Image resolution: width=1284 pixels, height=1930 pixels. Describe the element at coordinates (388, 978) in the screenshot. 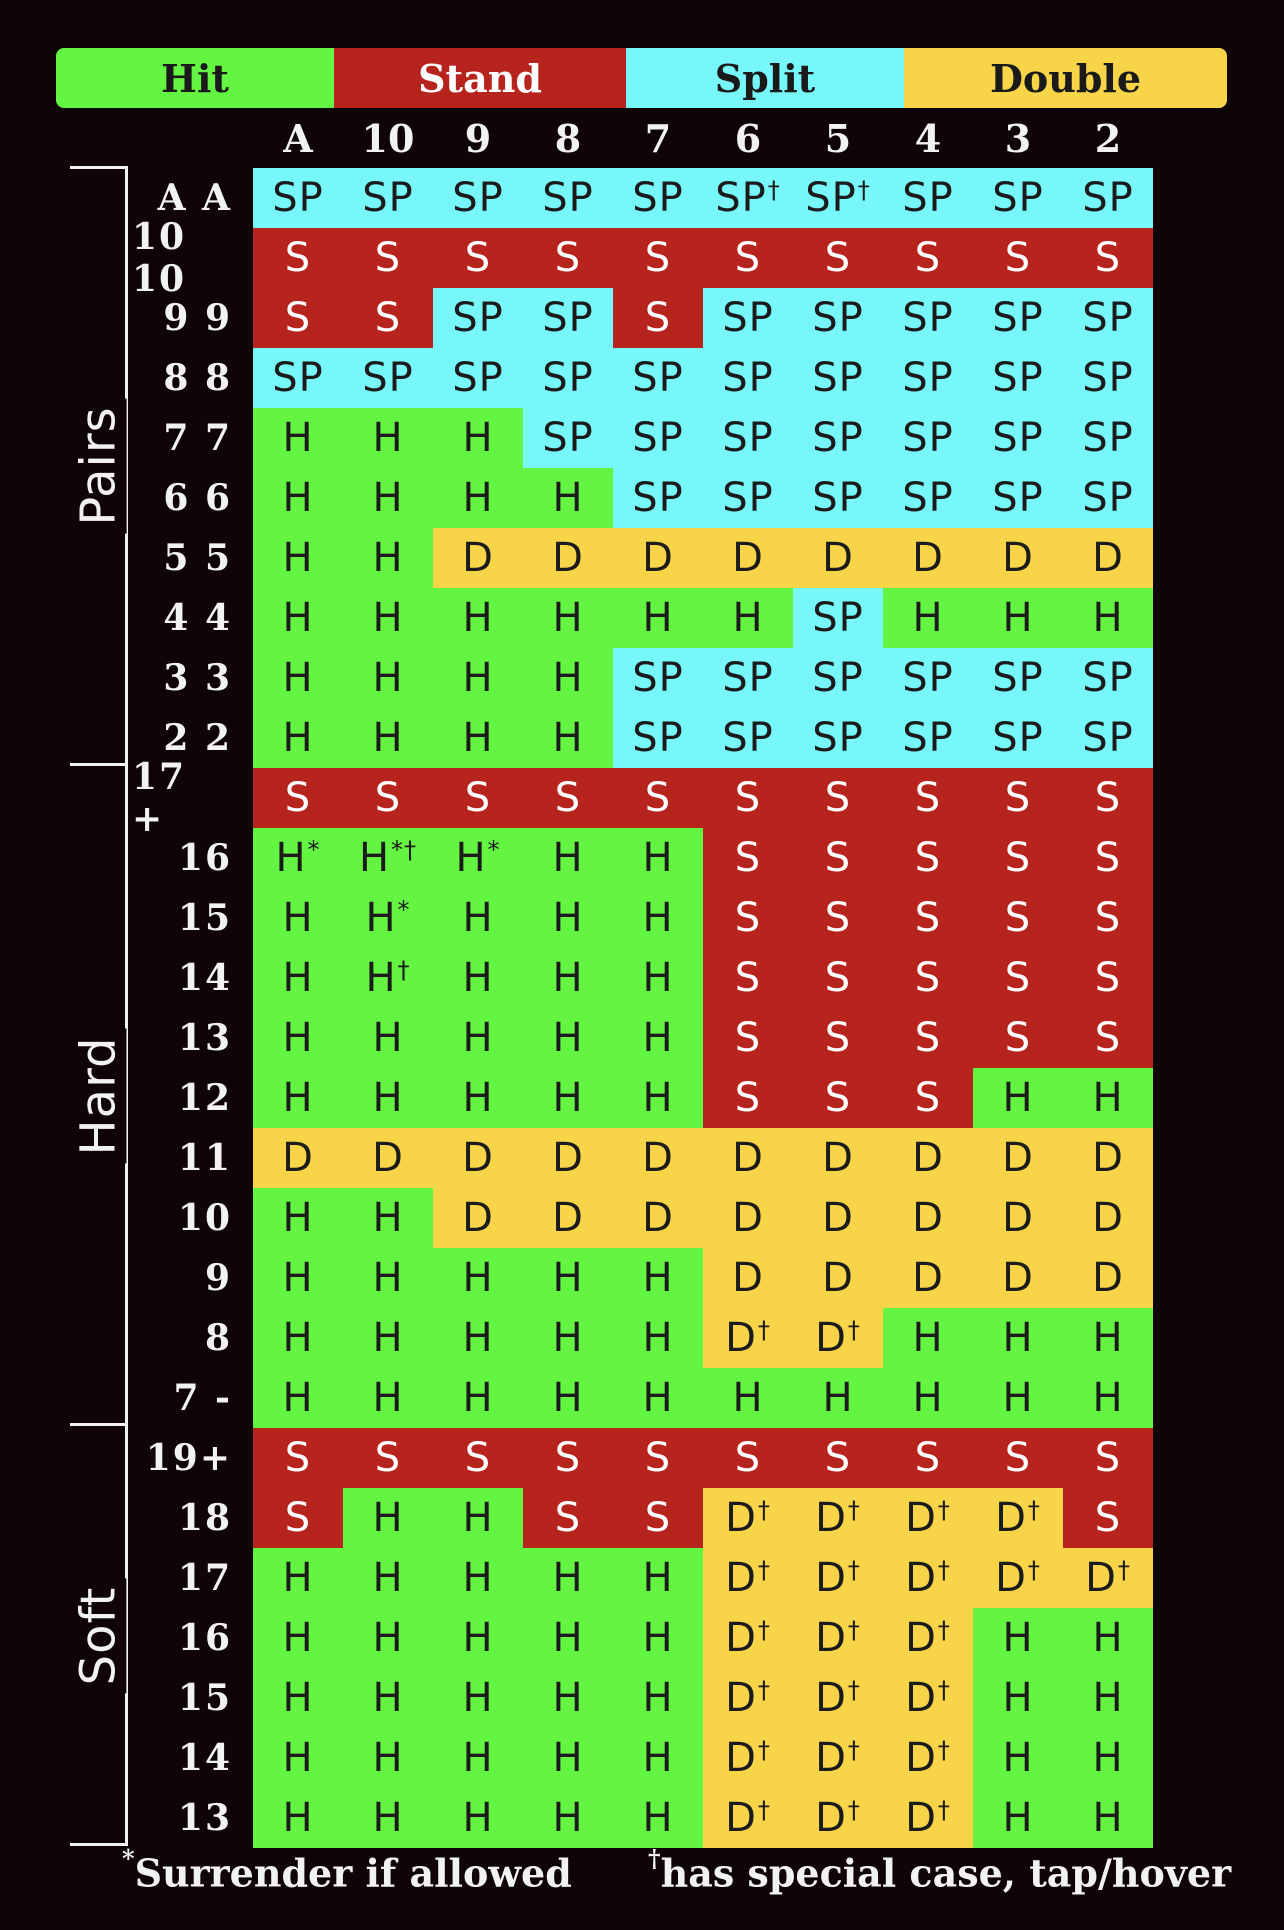

I see `strategy-cell: H †` at that location.